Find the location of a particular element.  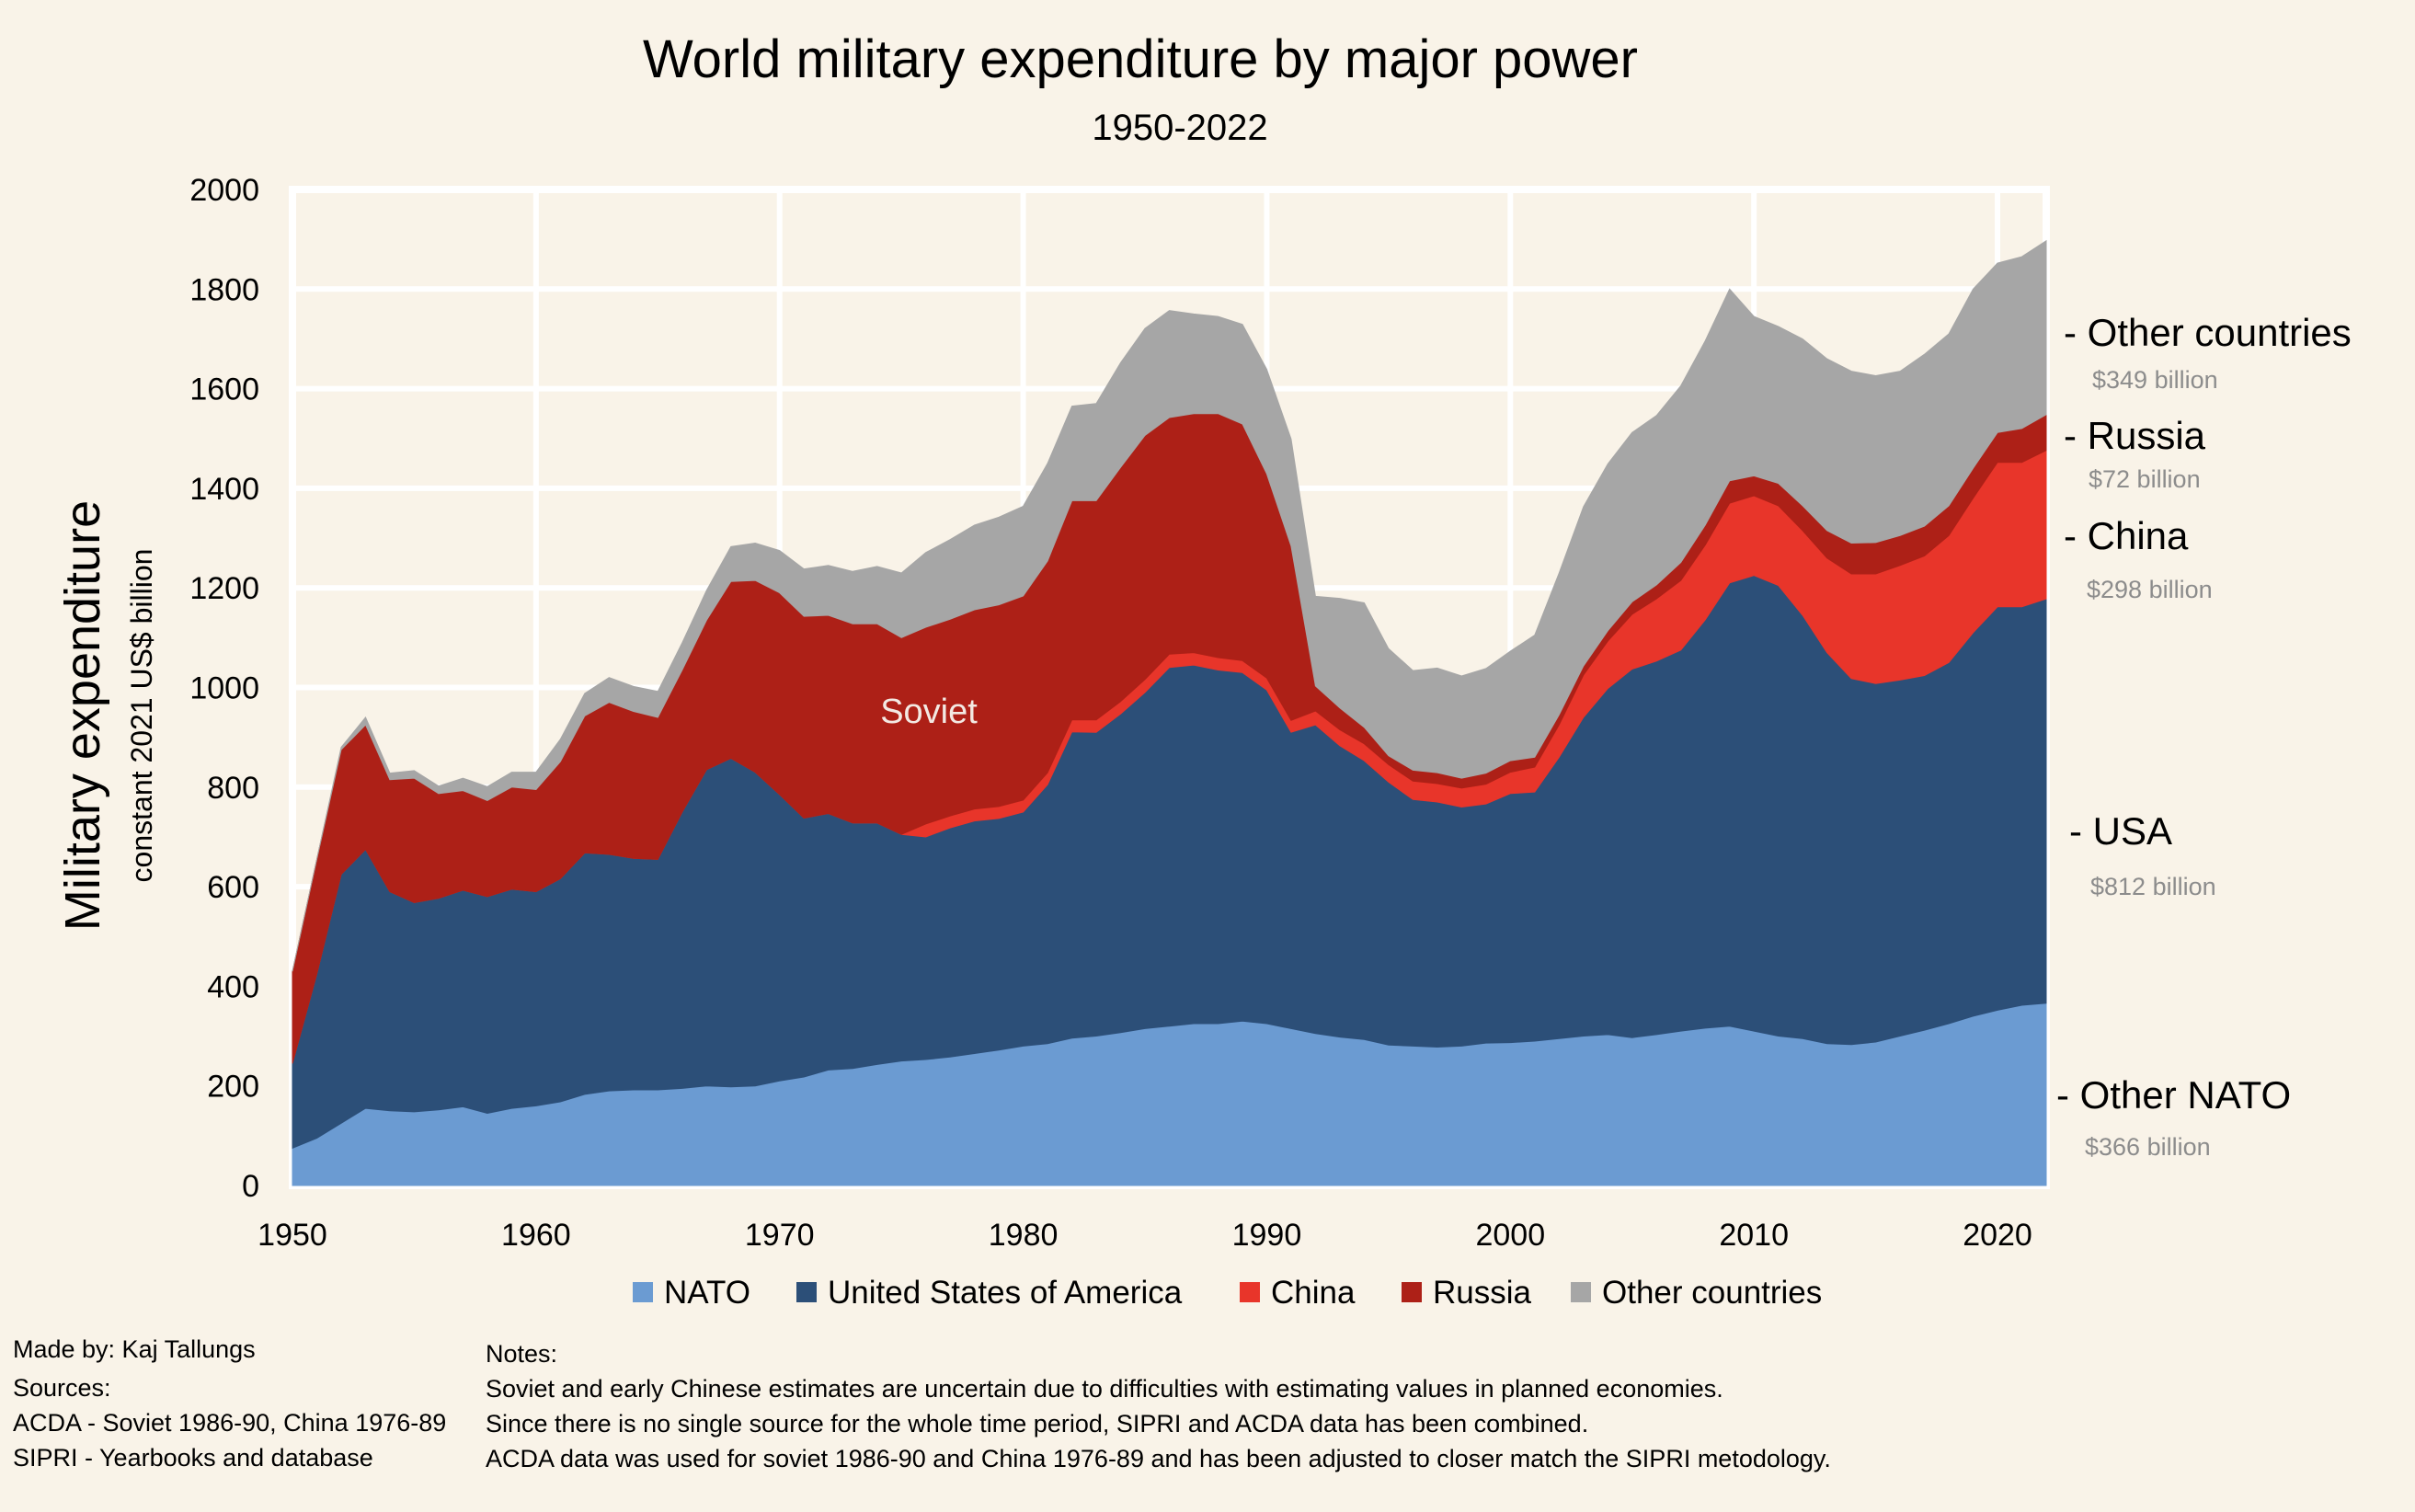

y-tick-label: 1200 is located at coordinates (224, 588).